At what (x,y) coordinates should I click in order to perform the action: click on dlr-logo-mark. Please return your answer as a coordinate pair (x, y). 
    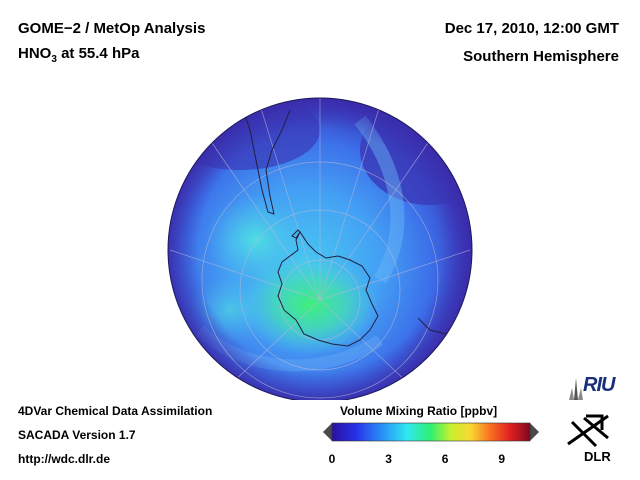
    Looking at the image, I should click on (588, 431).